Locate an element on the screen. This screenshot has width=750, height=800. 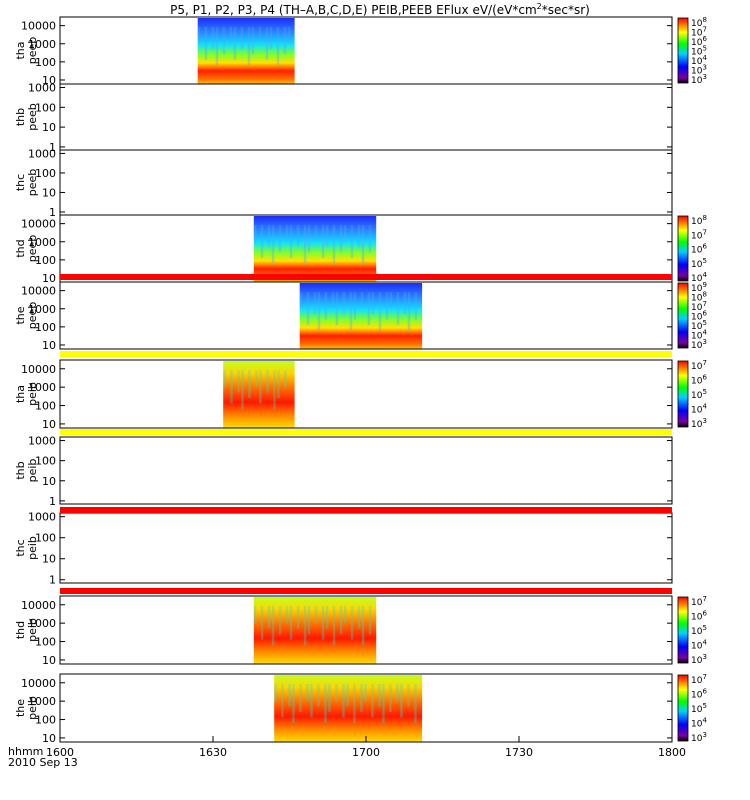
y-axis-label-probe: tha is located at coordinates (20, 394).